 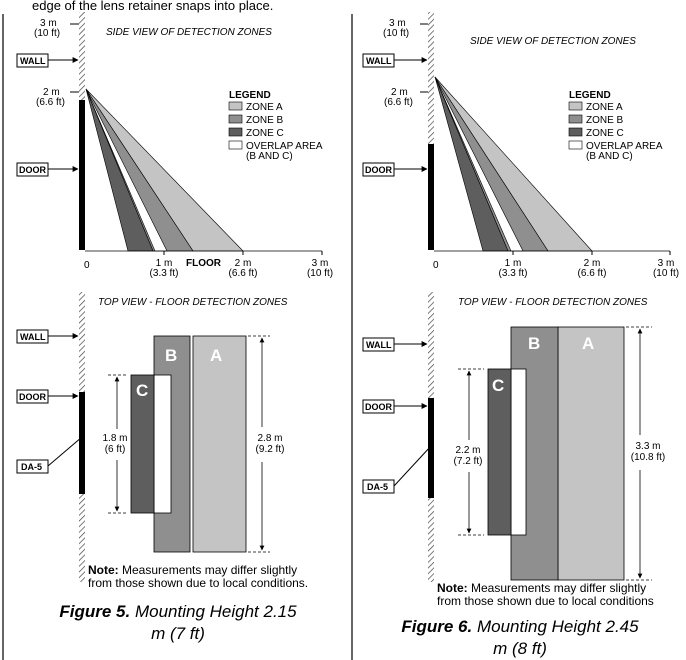 I want to click on caption-text: Mounting Height 2.15, so click(x=213, y=611).